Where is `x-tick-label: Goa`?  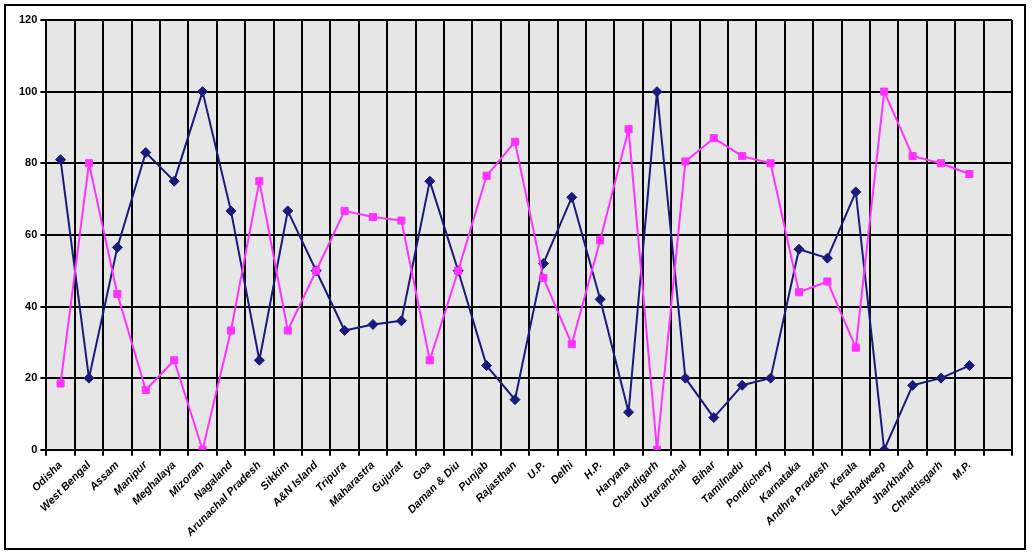 x-tick-label: Goa is located at coordinates (421, 470).